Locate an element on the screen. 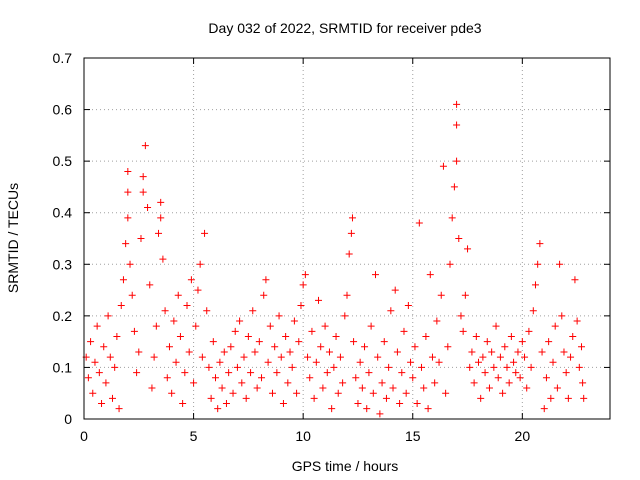 The height and width of the screenshot is (480, 640). y-tick-label: 0.1 is located at coordinates (63, 367).